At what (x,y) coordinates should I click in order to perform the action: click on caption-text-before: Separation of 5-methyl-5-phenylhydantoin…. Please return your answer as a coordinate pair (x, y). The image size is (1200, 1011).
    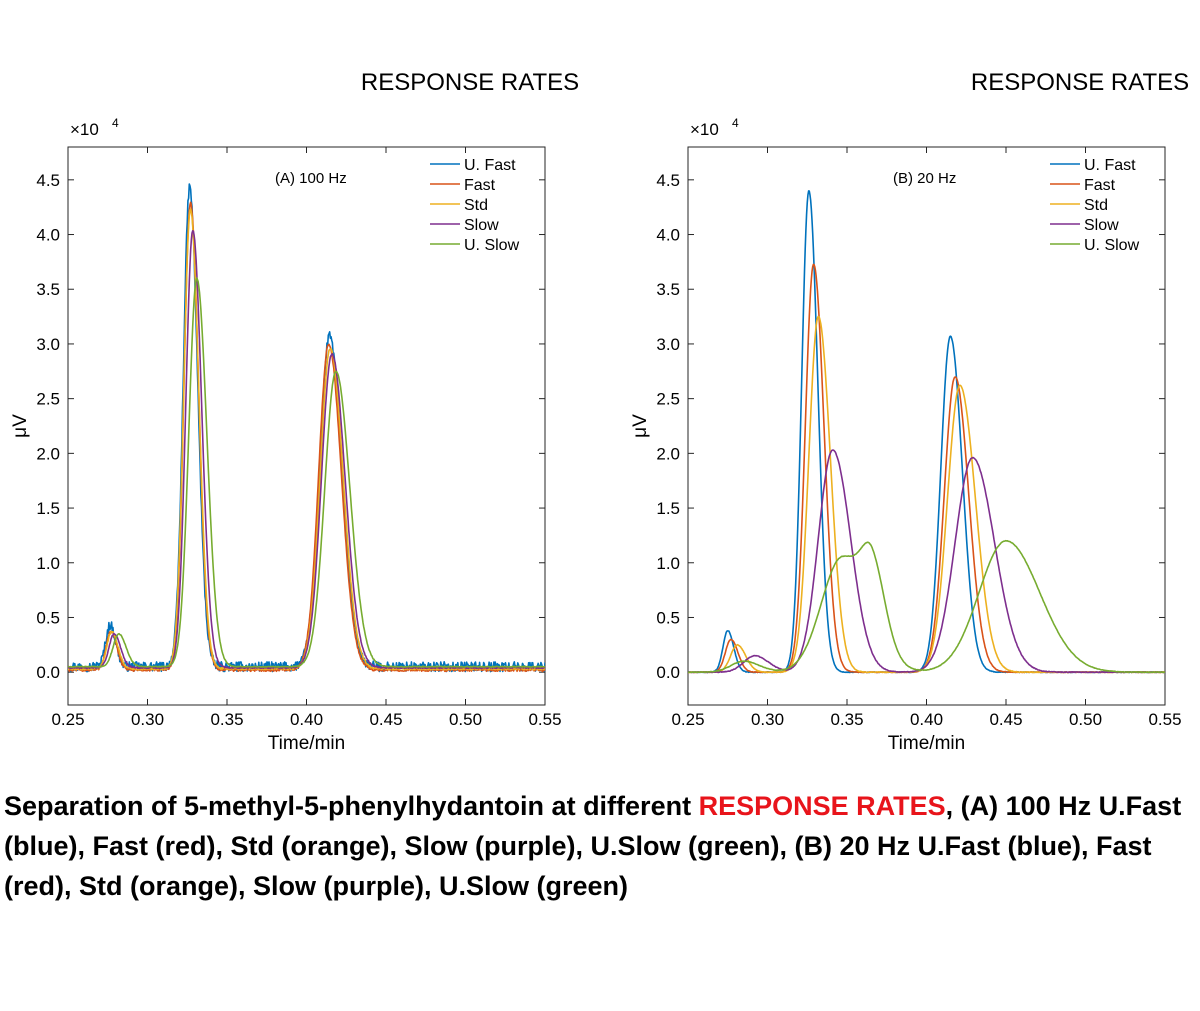
    Looking at the image, I should click on (351, 806).